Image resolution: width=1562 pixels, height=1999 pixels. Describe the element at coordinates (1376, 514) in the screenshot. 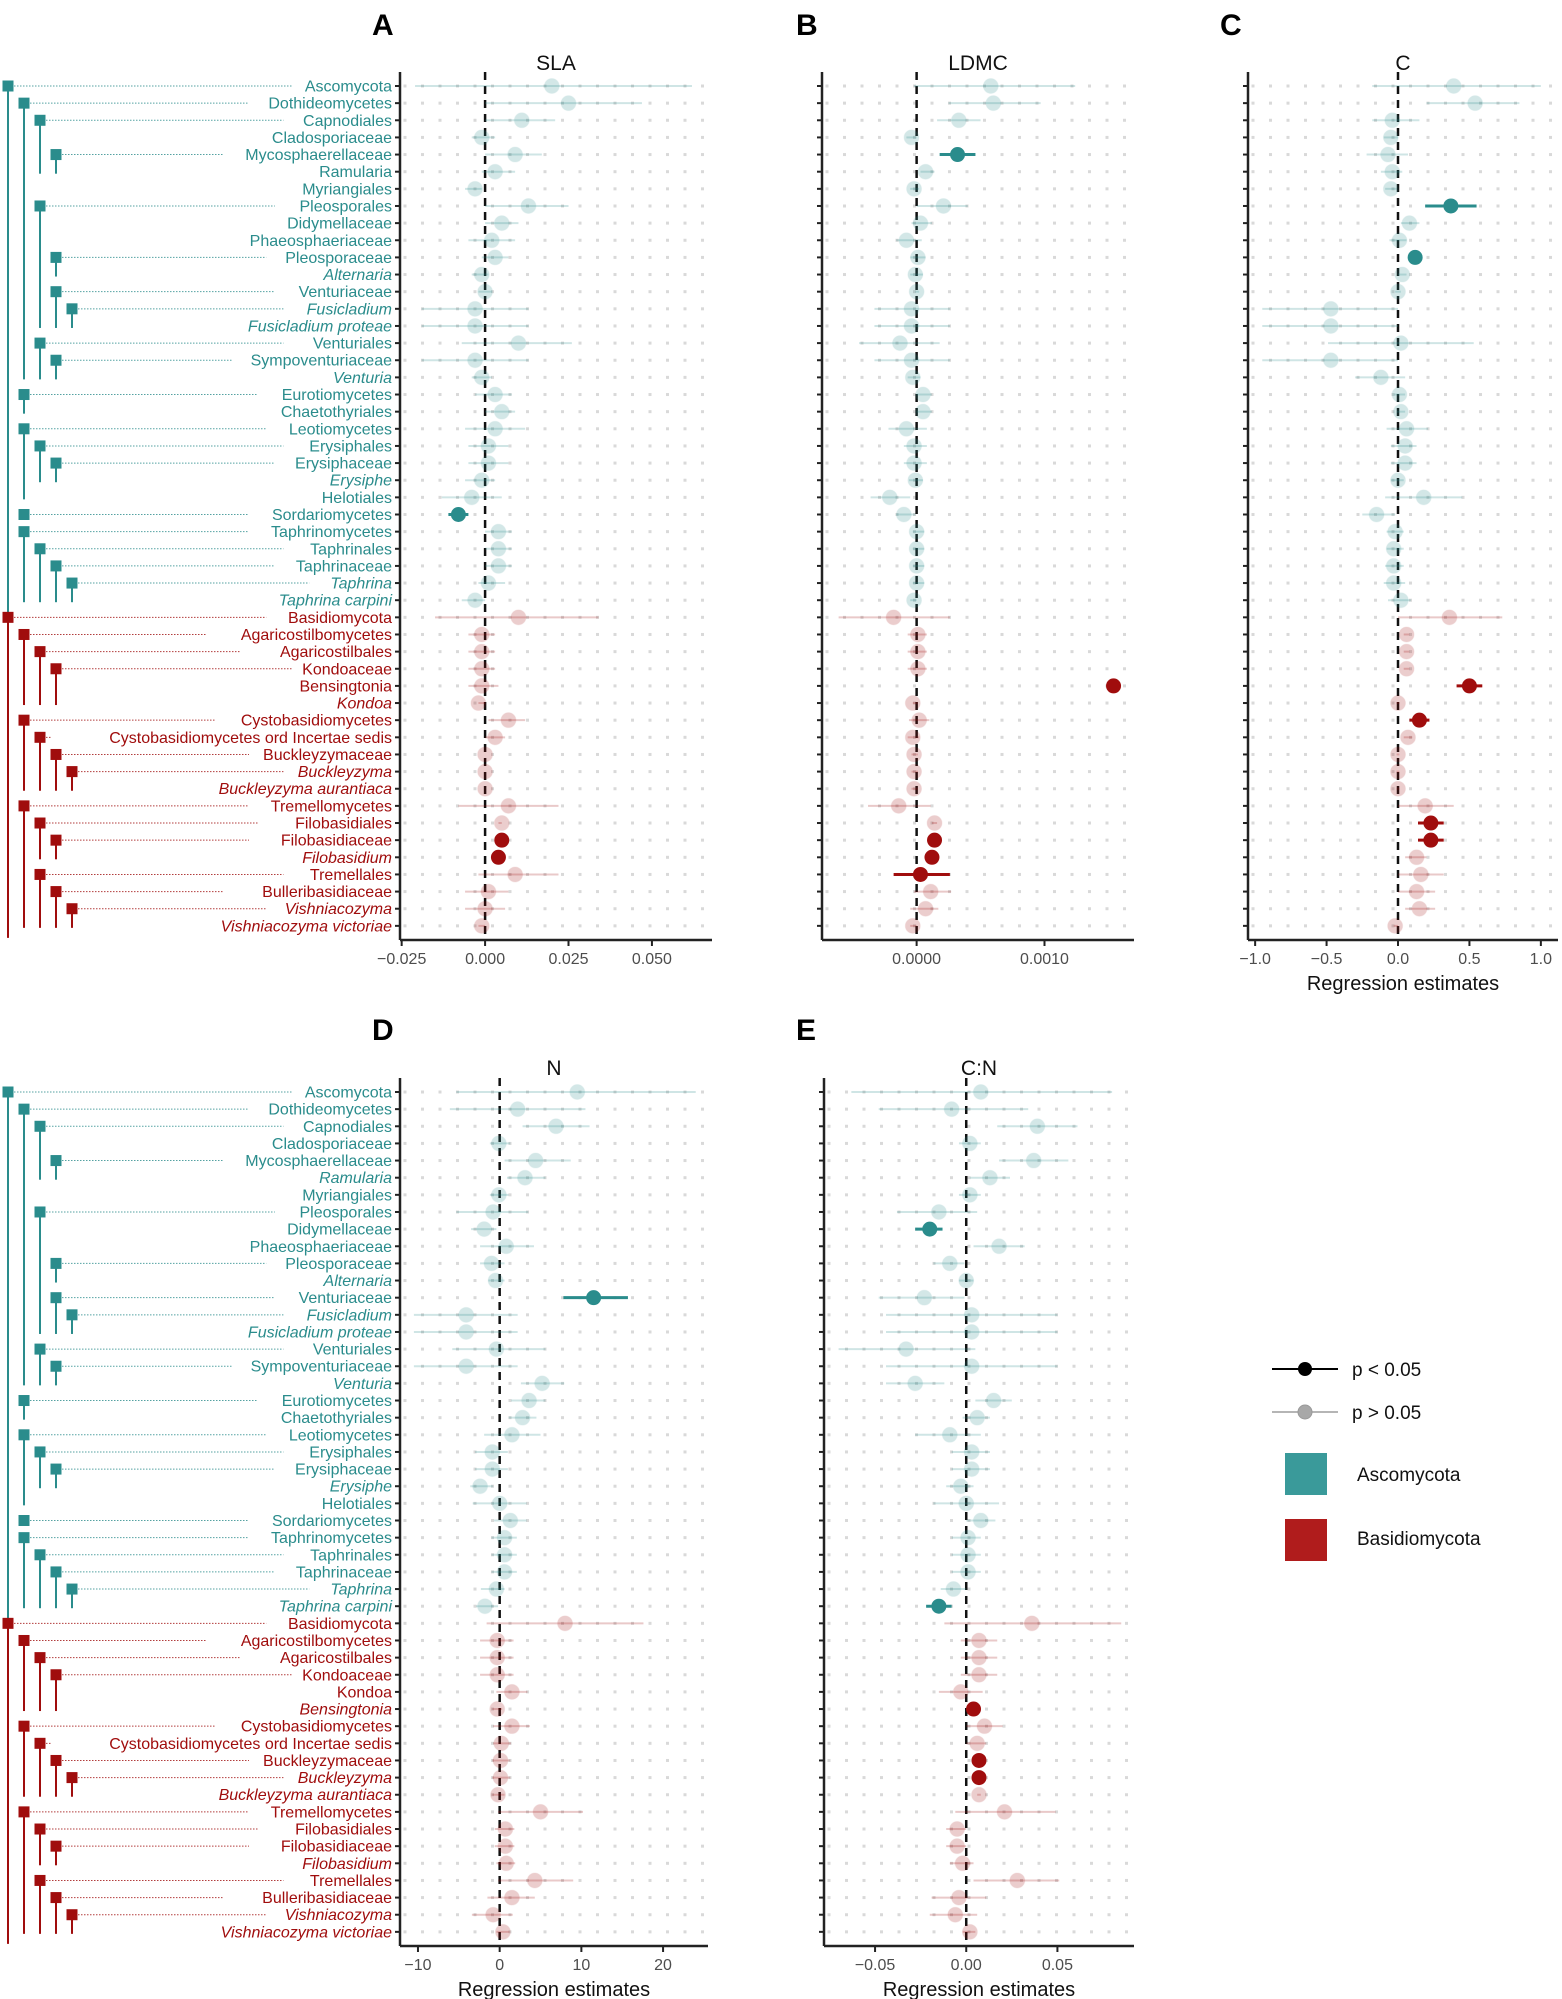

I see `point-nonsignificant` at that location.